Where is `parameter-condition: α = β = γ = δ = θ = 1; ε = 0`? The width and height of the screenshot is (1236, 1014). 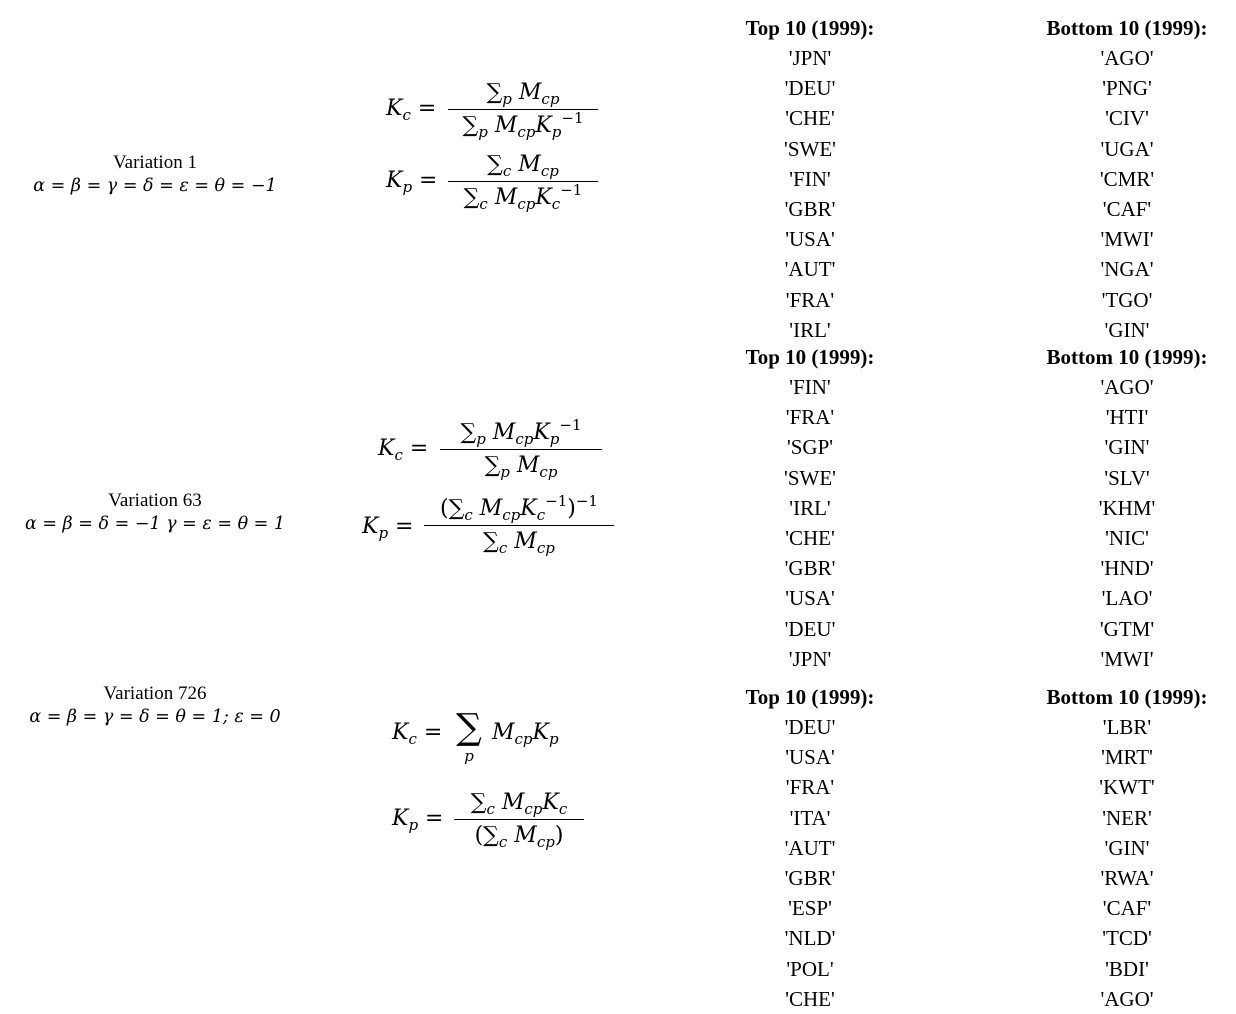 parameter-condition: α = β = γ = δ = θ = 1; ε = 0 is located at coordinates (155, 717).